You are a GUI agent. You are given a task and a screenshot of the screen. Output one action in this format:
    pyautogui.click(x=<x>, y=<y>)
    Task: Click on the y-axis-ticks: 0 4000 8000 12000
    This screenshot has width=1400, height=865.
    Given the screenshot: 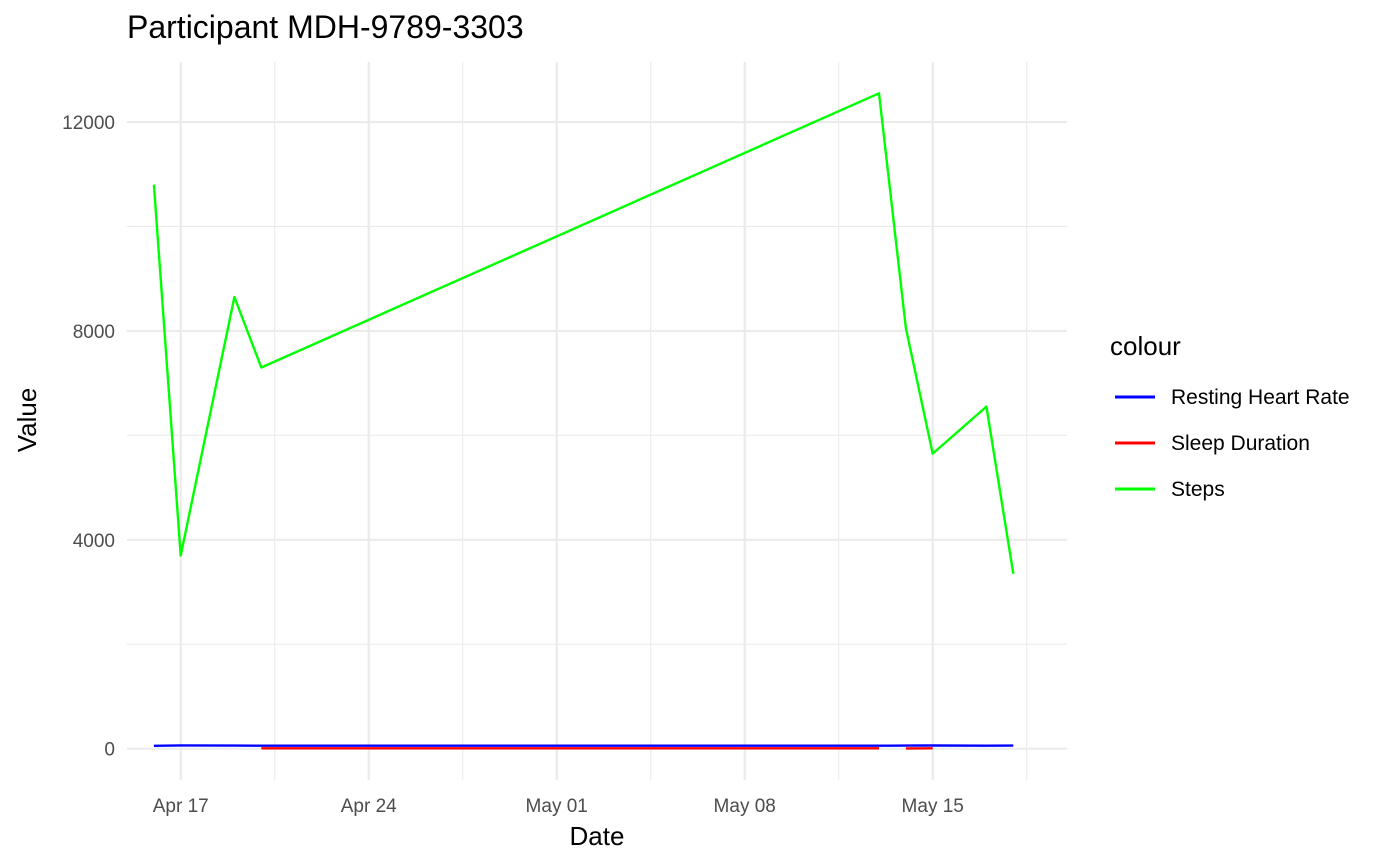 What is the action you would take?
    pyautogui.click(x=88, y=437)
    